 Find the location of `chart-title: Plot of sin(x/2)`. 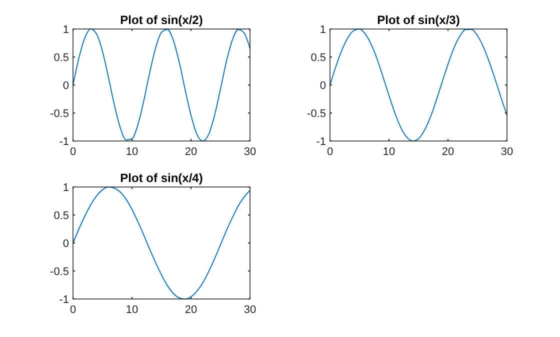

chart-title: Plot of sin(x/2) is located at coordinates (161, 20).